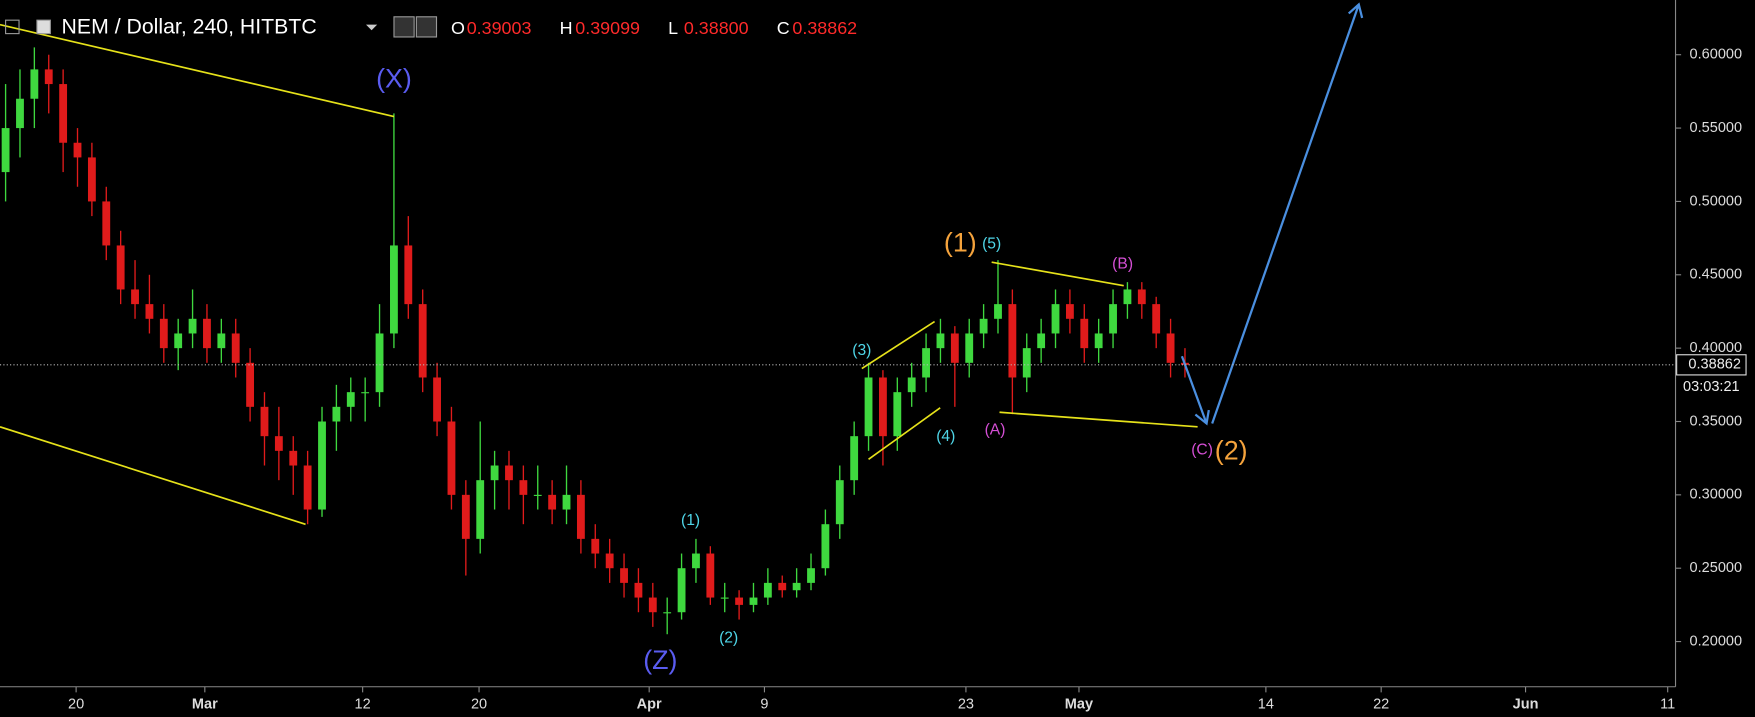 This screenshot has height=717, width=1755. Describe the element at coordinates (1355, 10) in the screenshot. I see `arrow-head` at that location.